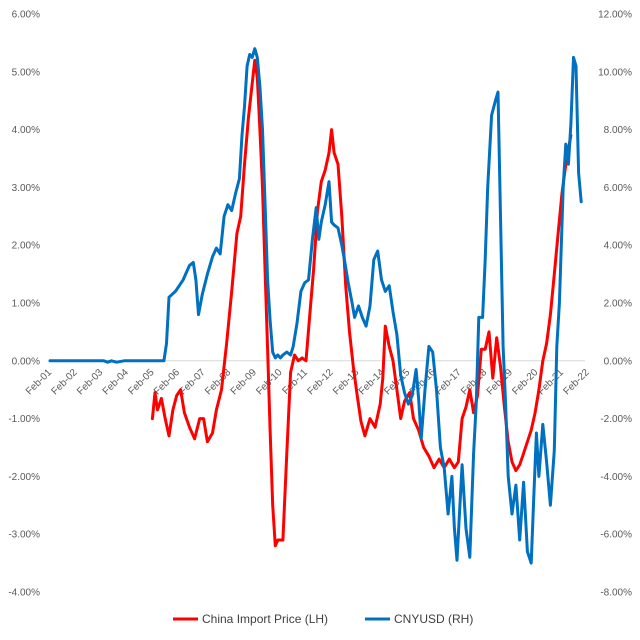 This screenshot has width=640, height=640. I want to click on left-tick-label: 5.00%, so click(26, 72).